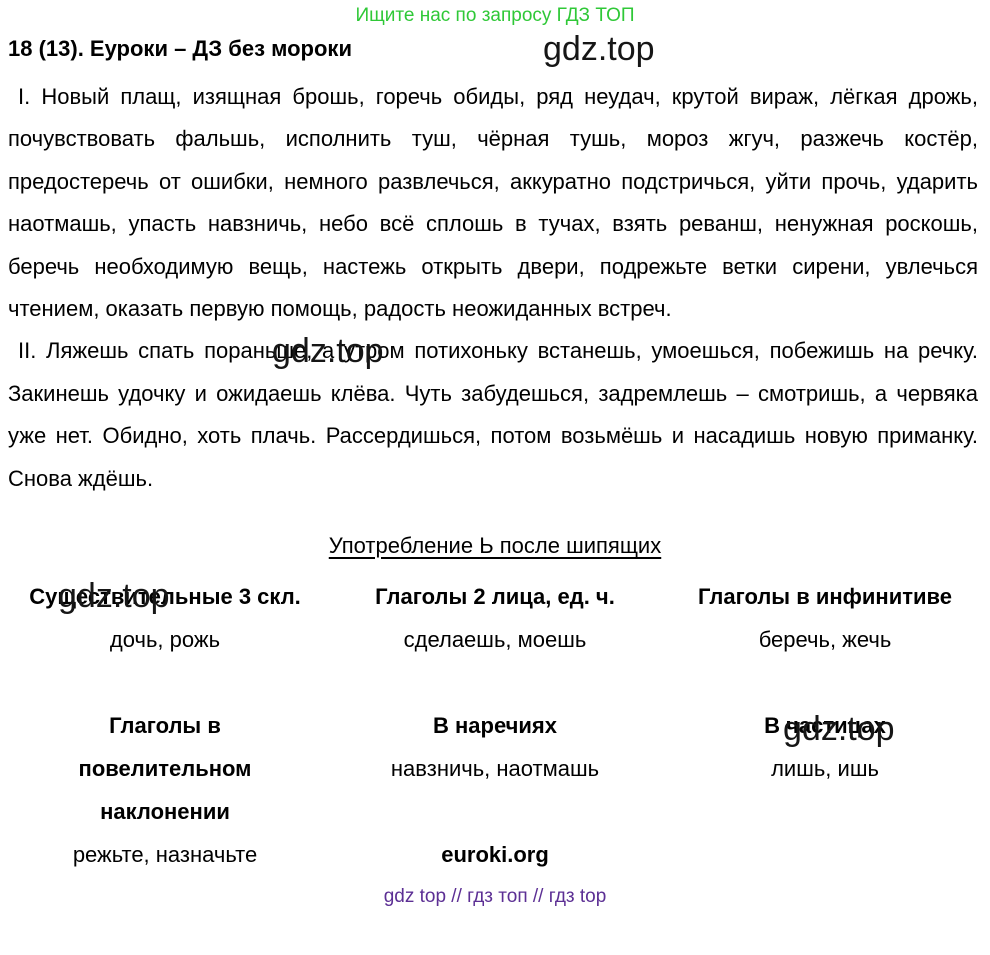 The image size is (990, 955). I want to click on table-caption-text: Употребление Ь после шипящих, so click(495, 546).